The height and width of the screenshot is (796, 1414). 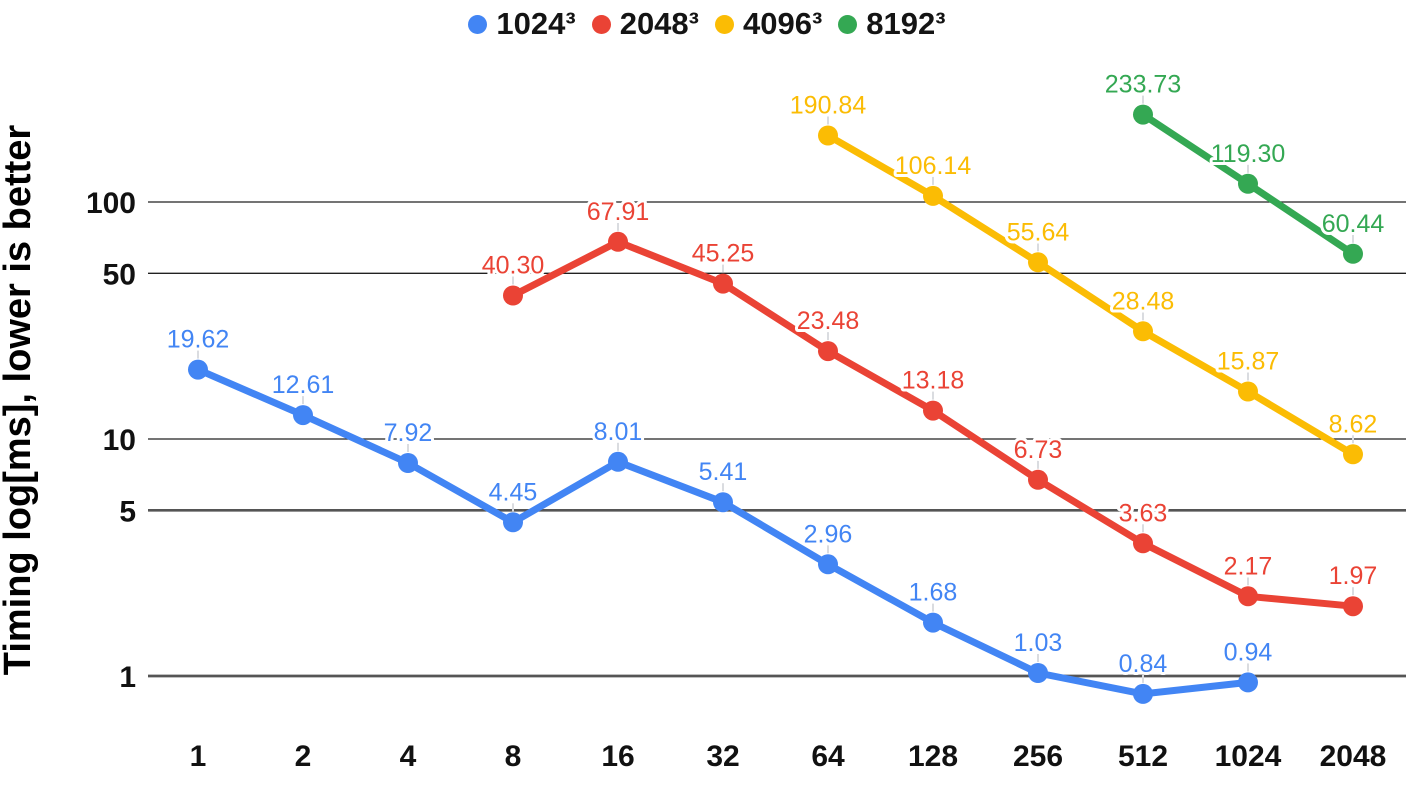 I want to click on x-tick-label: 512, so click(x=1143, y=756).